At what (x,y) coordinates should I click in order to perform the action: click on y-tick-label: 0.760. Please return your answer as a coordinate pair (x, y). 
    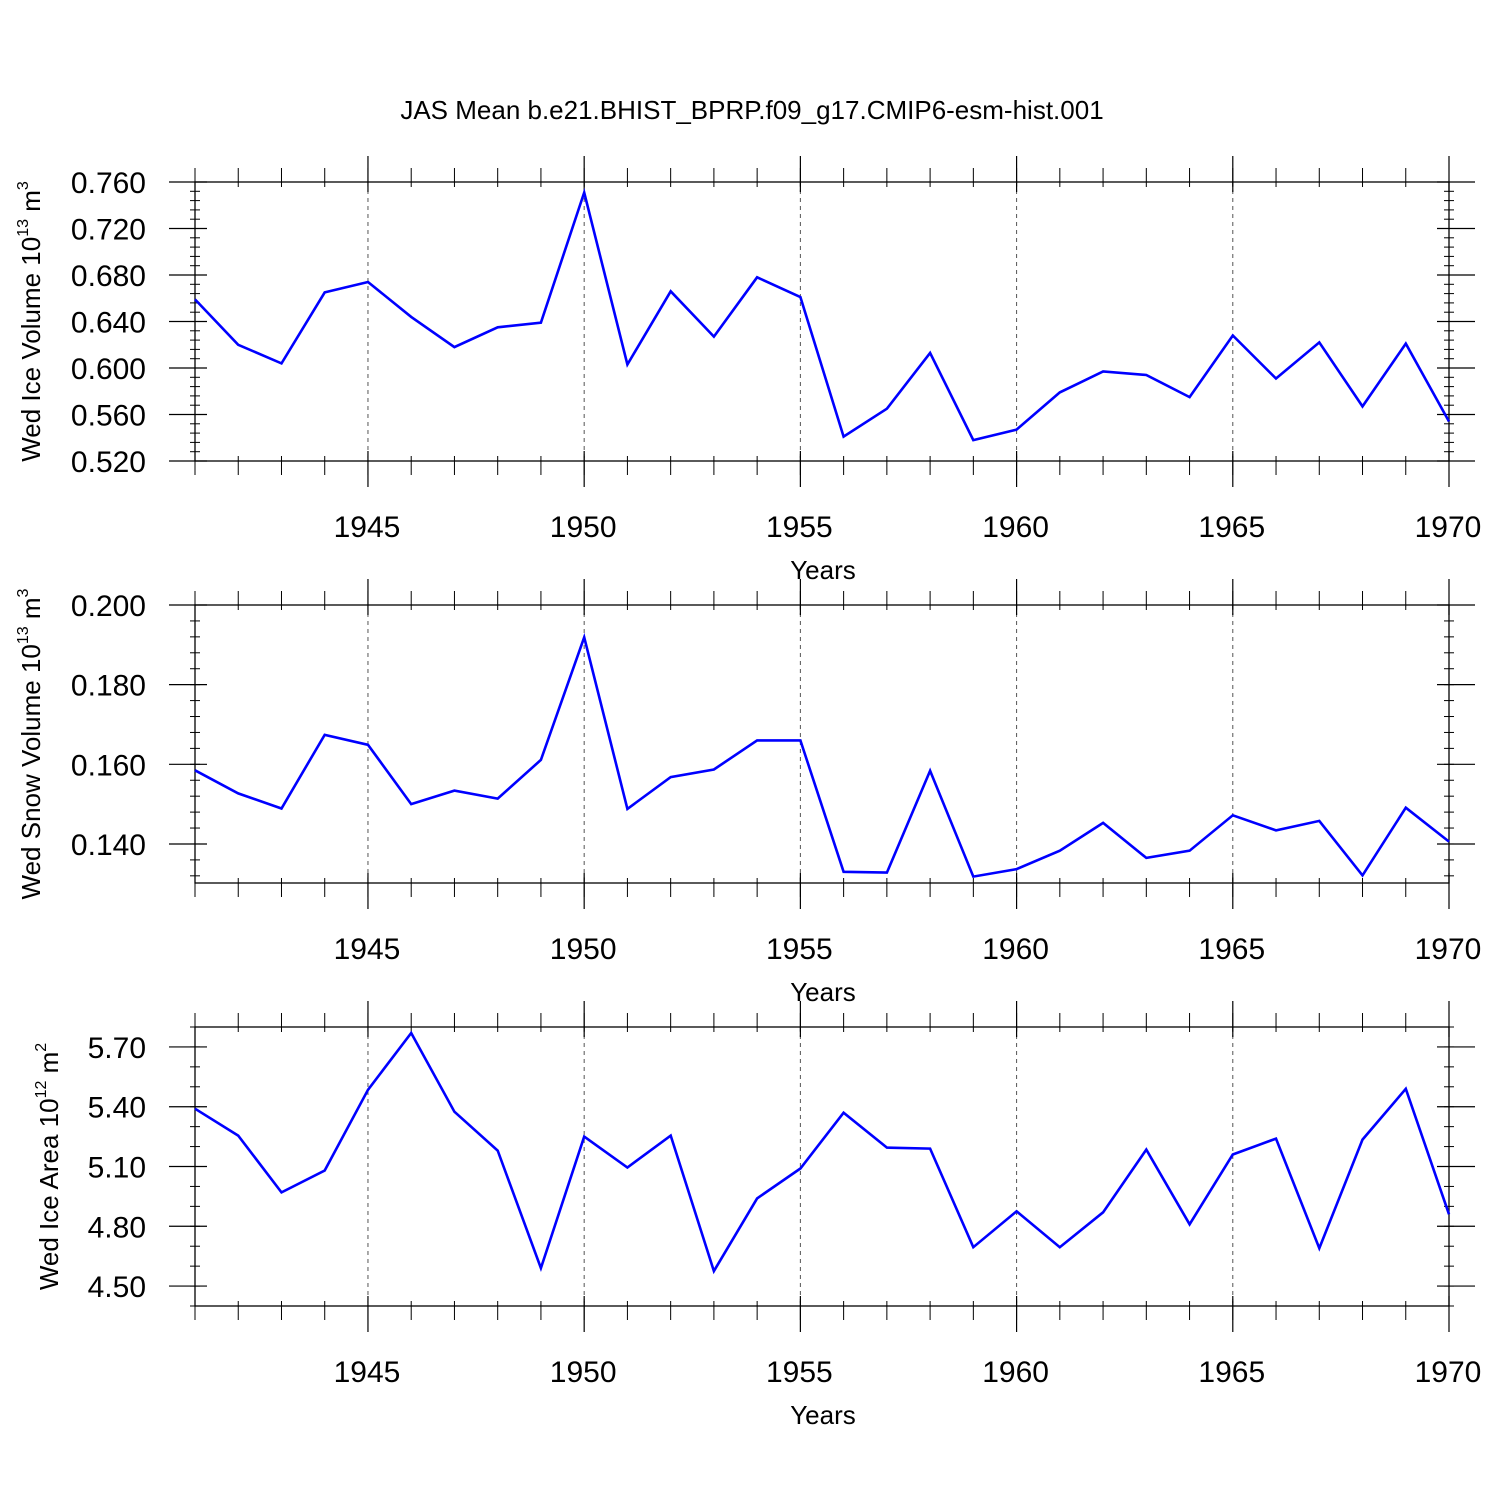
    Looking at the image, I should click on (108, 183).